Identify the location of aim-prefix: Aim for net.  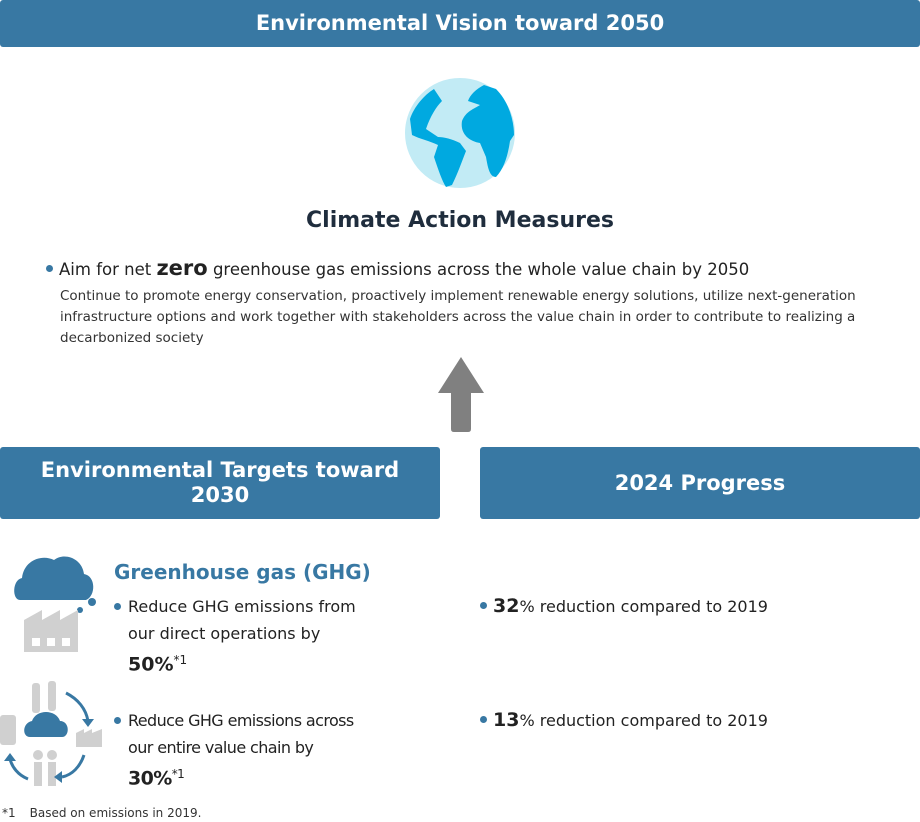
(108, 269).